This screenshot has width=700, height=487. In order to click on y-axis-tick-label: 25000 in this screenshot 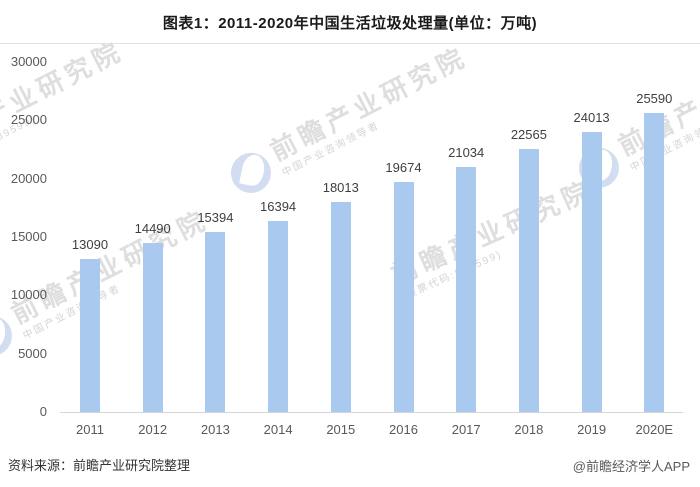, I will do `click(28, 120)`.